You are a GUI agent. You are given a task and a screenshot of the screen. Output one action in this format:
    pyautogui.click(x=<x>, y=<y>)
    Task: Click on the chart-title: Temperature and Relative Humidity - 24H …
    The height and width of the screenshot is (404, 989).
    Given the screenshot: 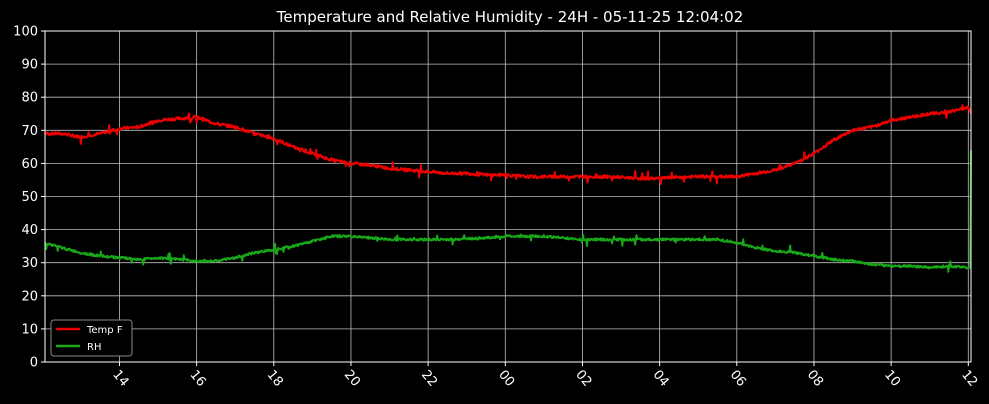 What is the action you would take?
    pyautogui.click(x=510, y=17)
    